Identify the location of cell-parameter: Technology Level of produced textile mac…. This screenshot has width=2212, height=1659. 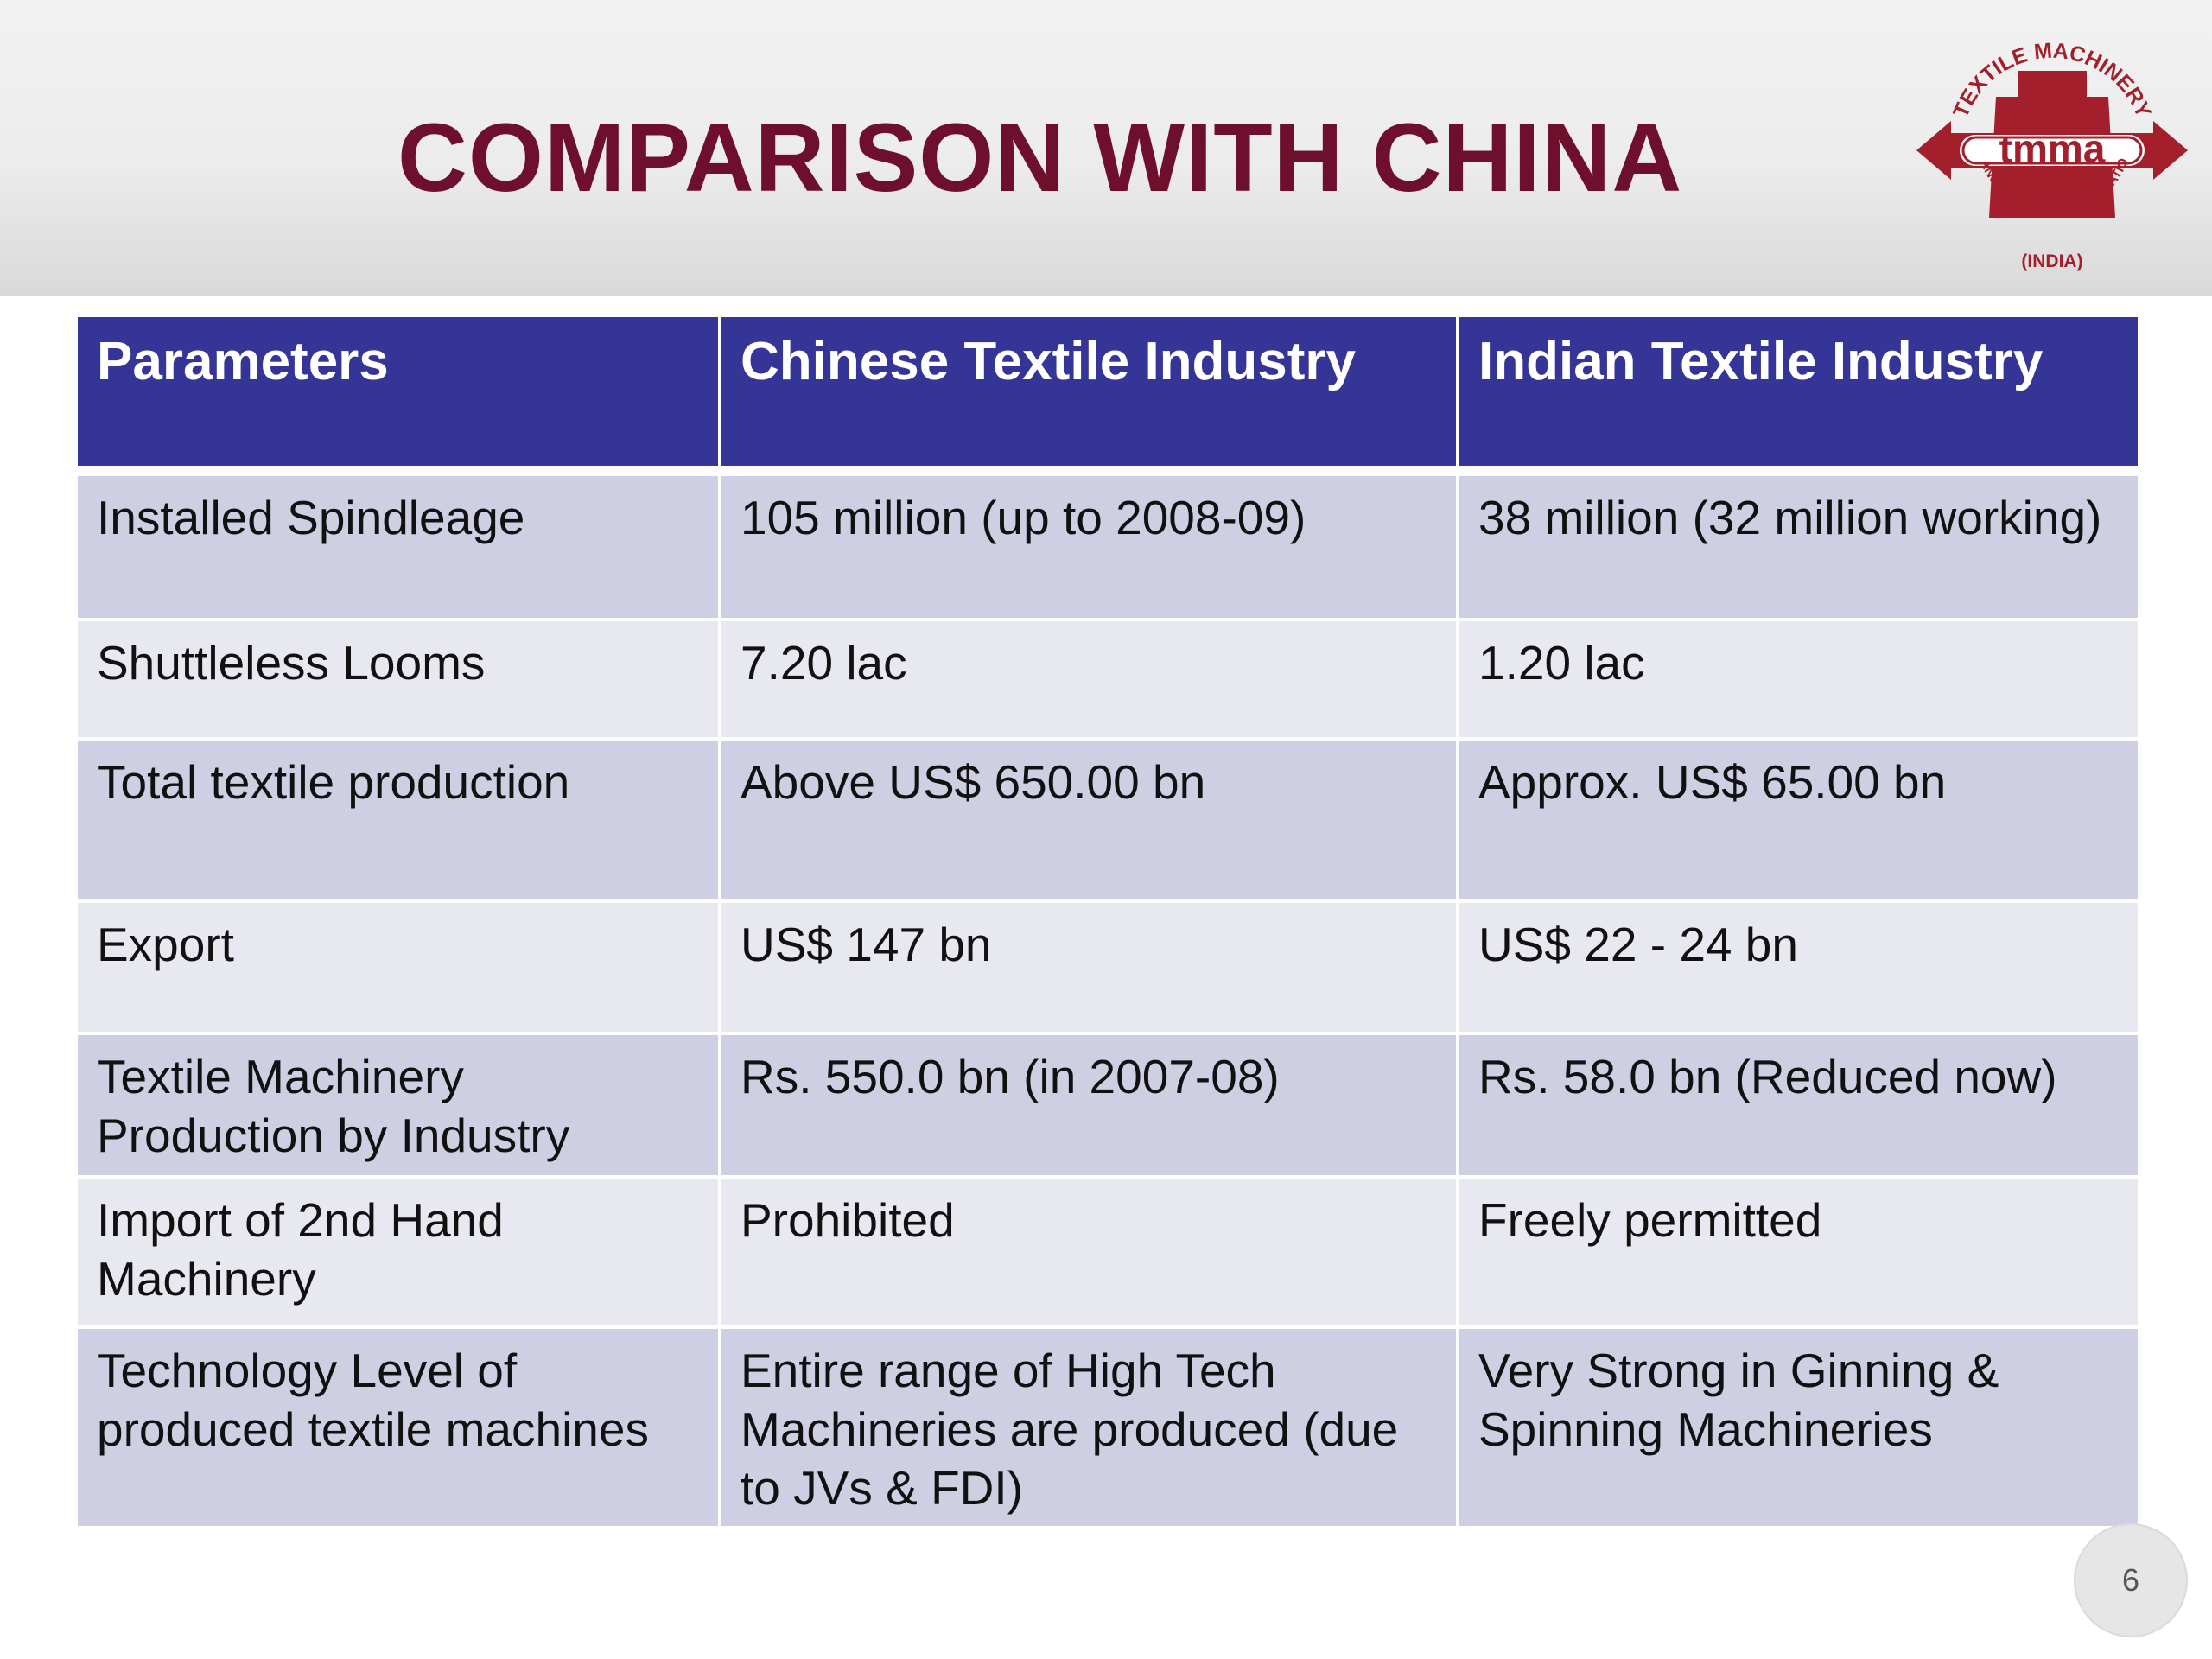
(397, 1427).